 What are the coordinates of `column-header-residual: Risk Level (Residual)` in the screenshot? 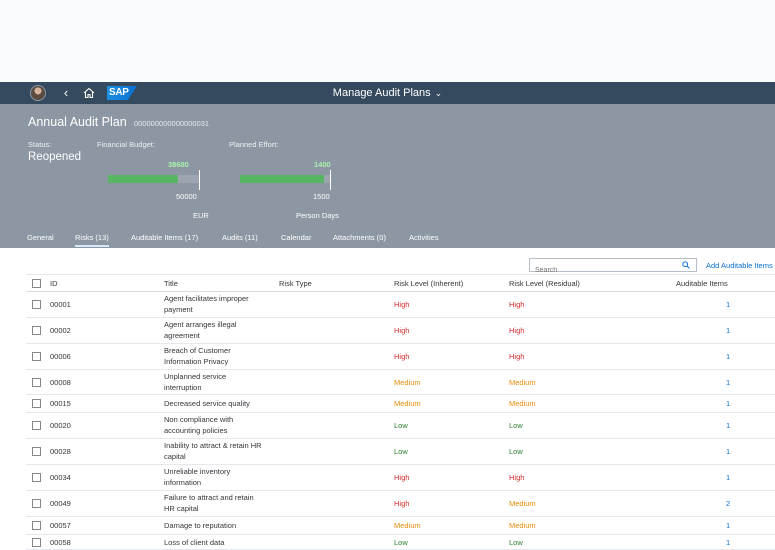 It's located at (544, 283).